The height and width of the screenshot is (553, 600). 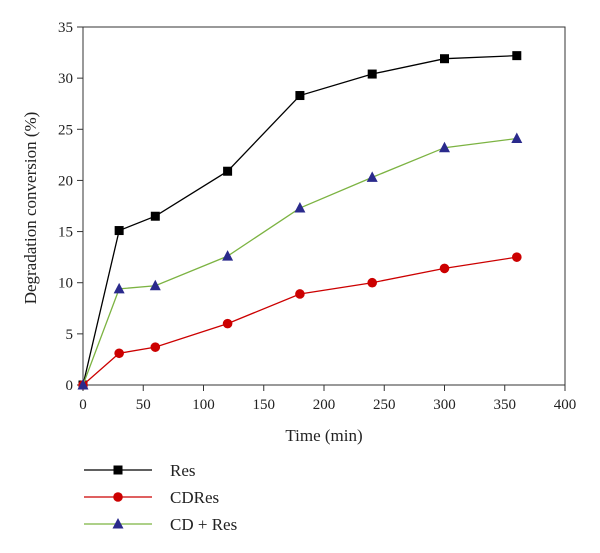 I want to click on y-axis-ticks: 0 5 10 15 20 25 30 35, so click(x=70, y=207).